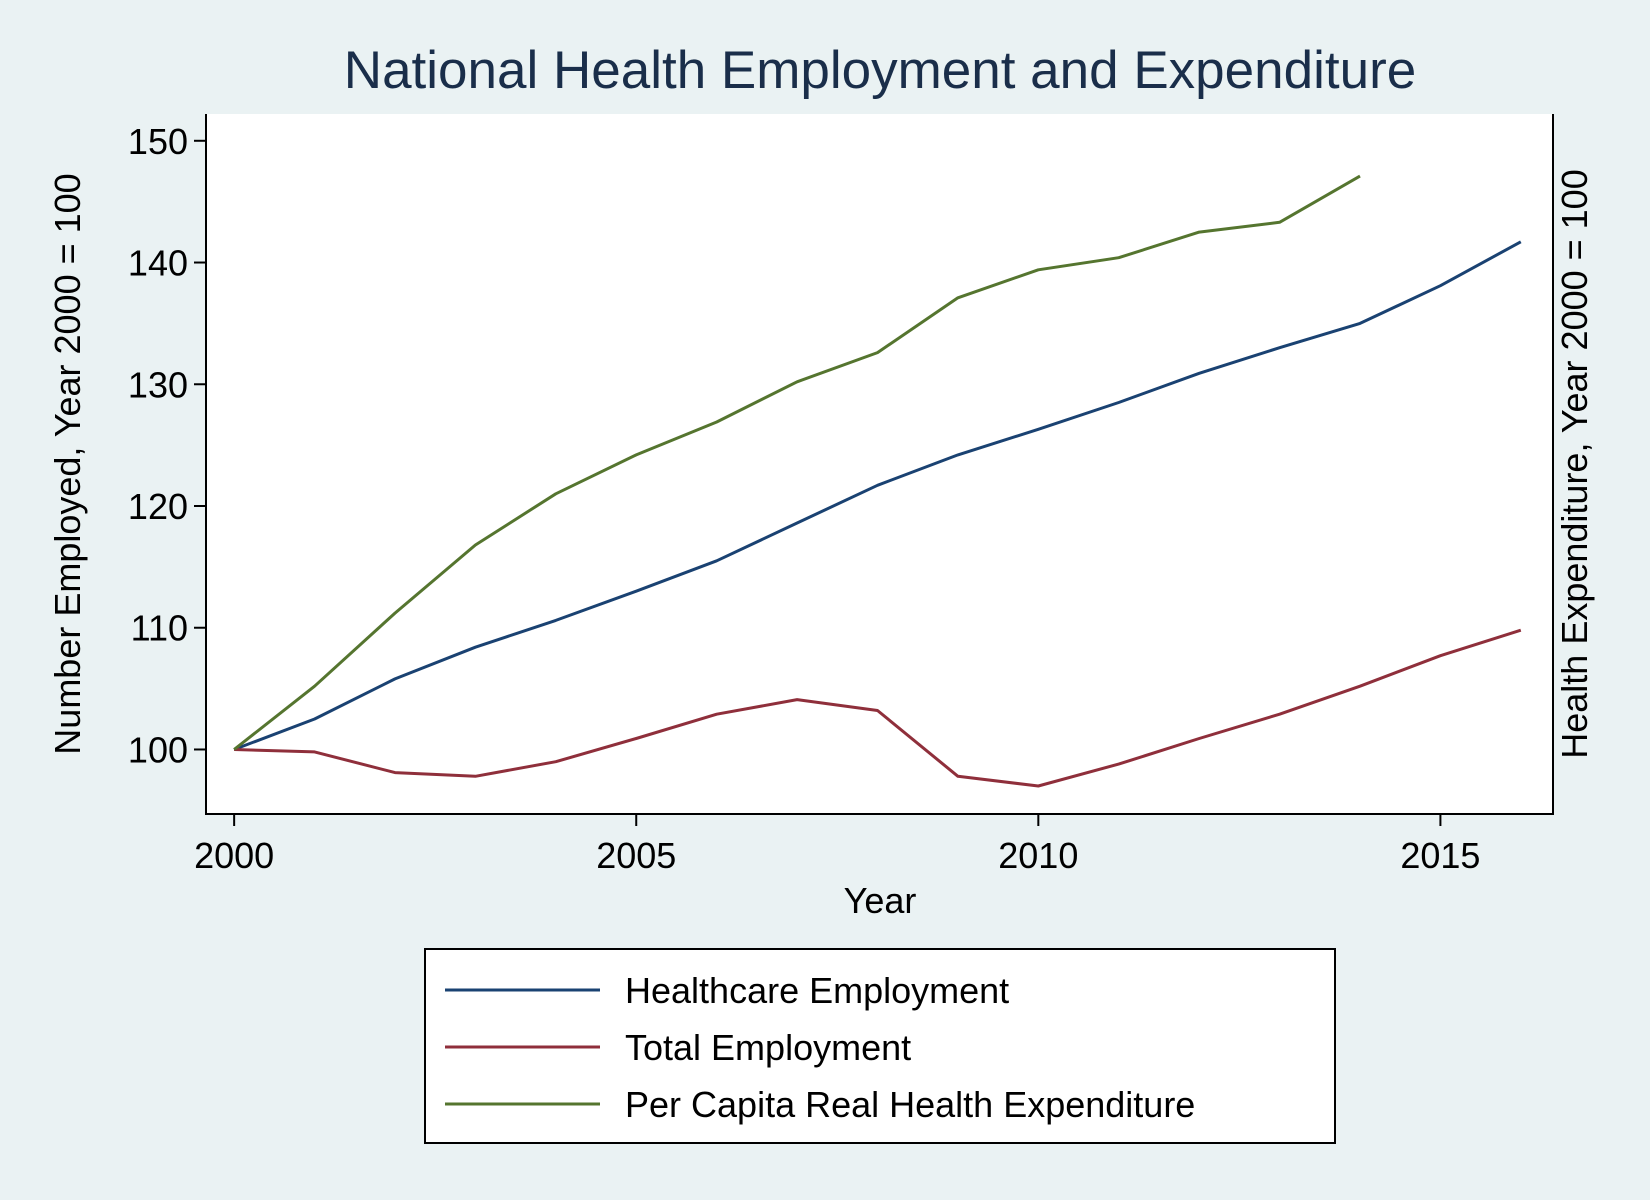 This screenshot has width=1650, height=1200. I want to click on legend-label-2: Total Employment, so click(768, 1047).